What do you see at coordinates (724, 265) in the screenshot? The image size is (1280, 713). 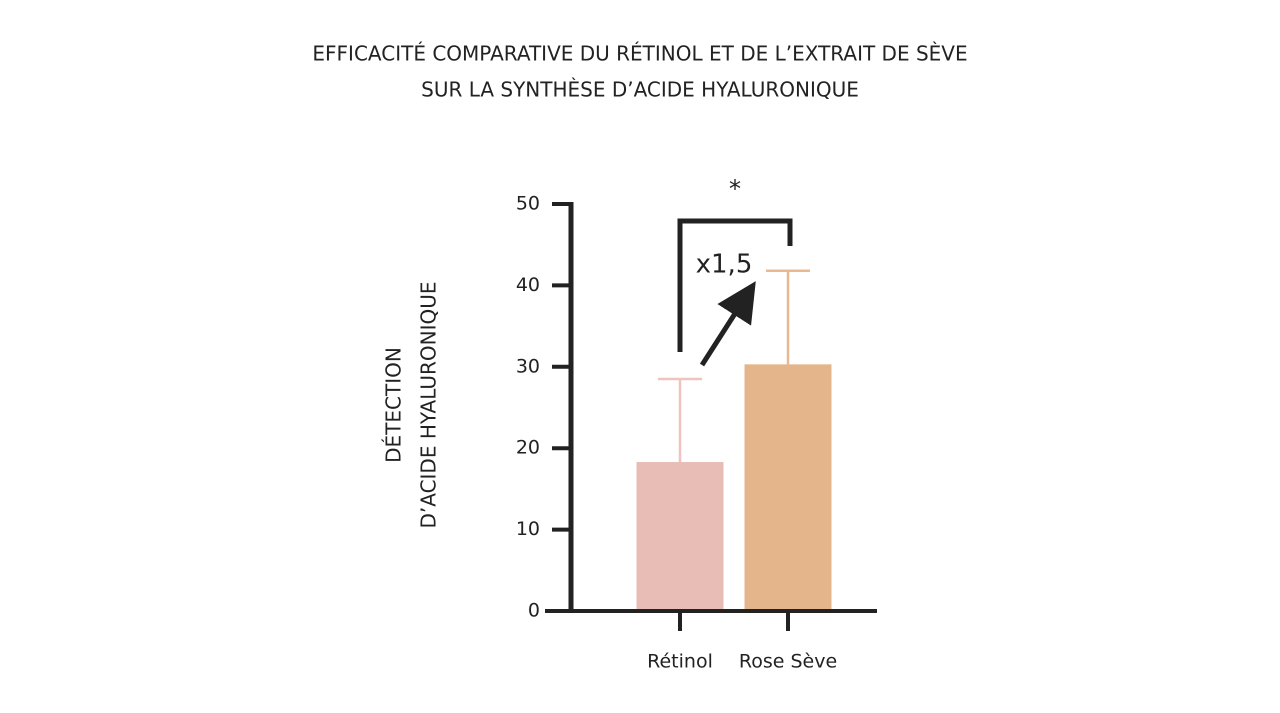 I see `fold-change-label: x1,5` at bounding box center [724, 265].